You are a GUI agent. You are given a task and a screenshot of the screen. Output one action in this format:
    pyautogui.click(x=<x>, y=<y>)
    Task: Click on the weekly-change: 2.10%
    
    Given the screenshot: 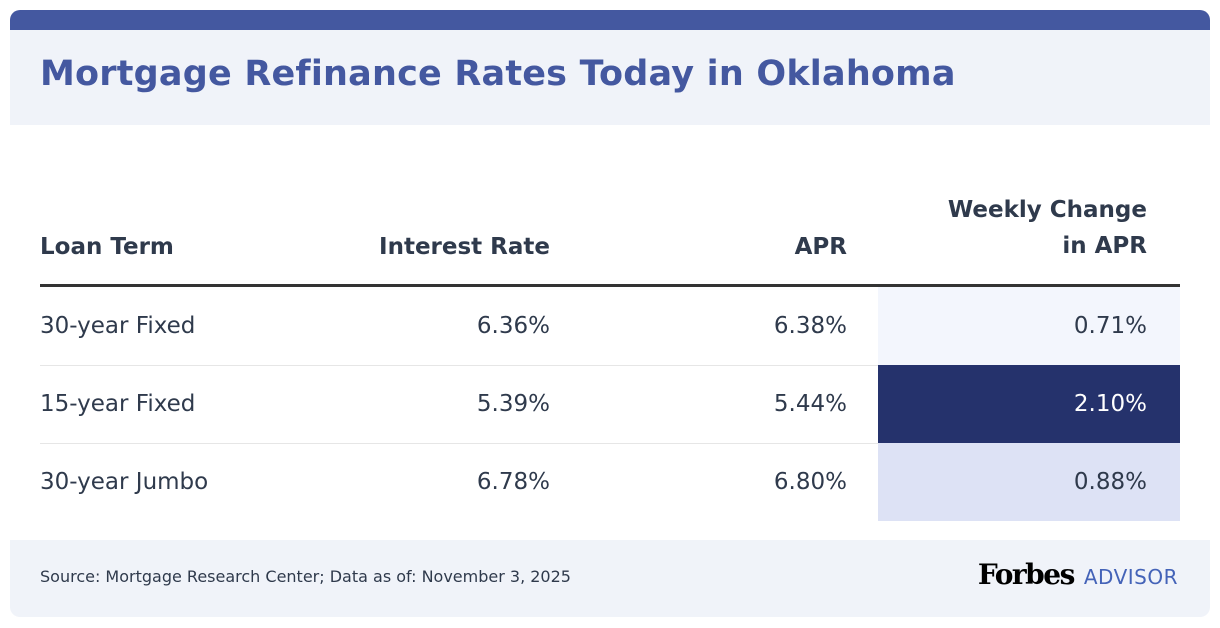 What is the action you would take?
    pyautogui.click(x=1029, y=404)
    